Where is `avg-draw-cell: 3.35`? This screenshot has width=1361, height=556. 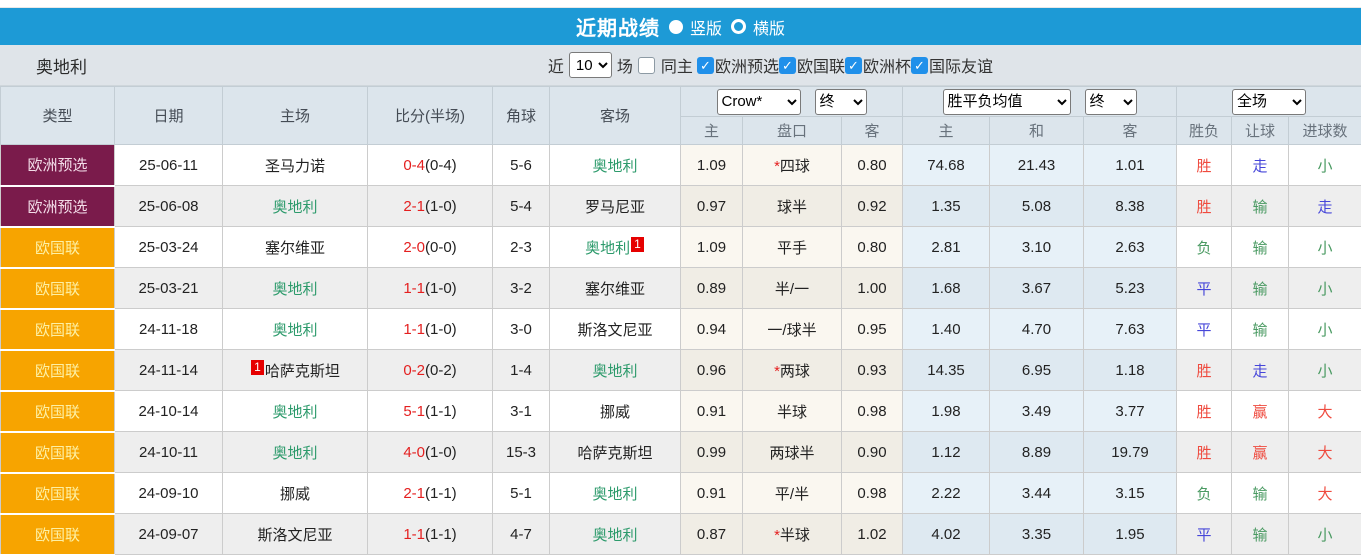 avg-draw-cell: 3.35 is located at coordinates (1037, 534).